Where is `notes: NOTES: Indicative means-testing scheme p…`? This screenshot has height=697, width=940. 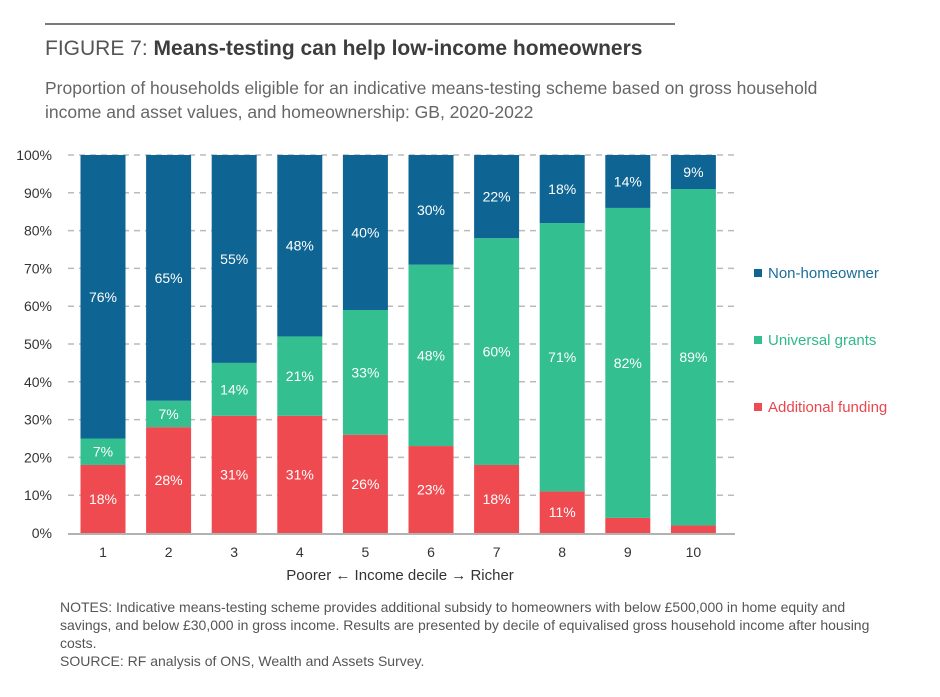 notes: NOTES: Indicative means-testing scheme p… is located at coordinates (480, 634).